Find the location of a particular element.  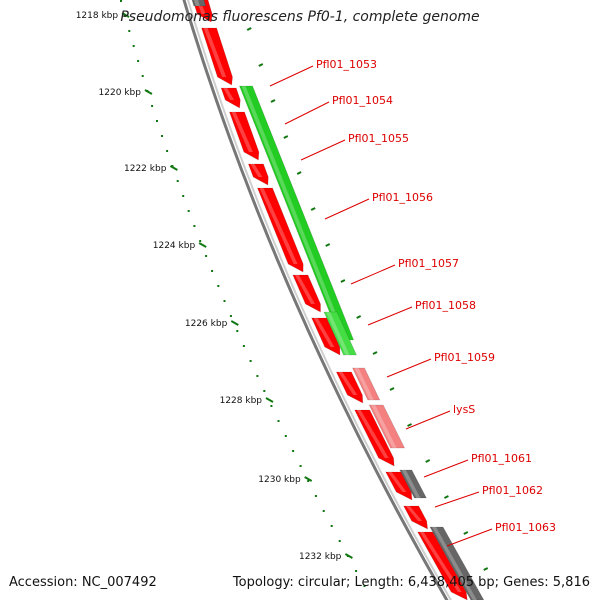

reverse-gene-top-shade is located at coordinates (197, 3).